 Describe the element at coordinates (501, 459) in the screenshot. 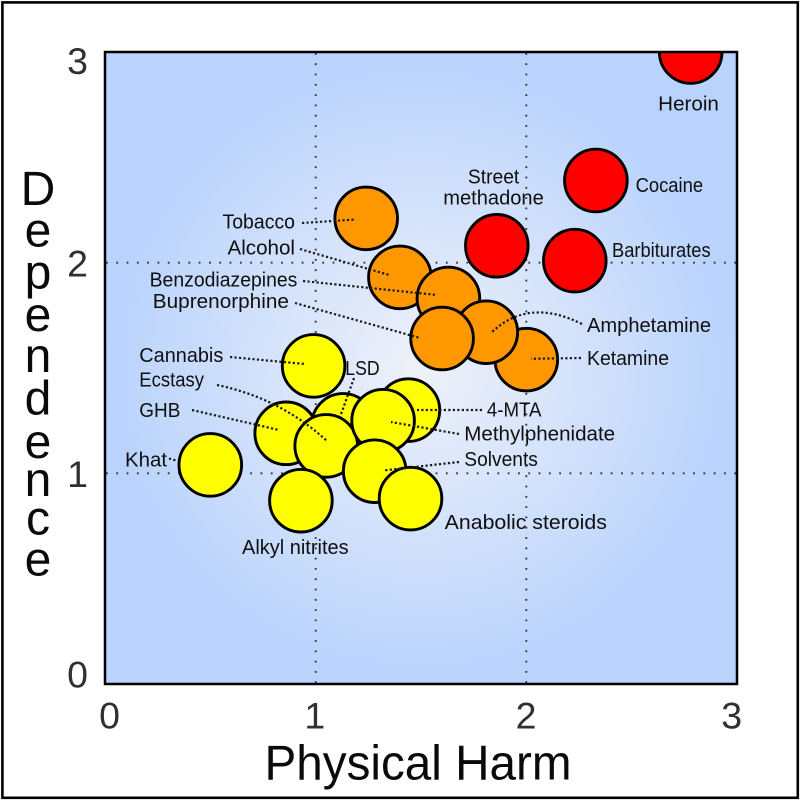

I see `svg-text: Solvents` at that location.